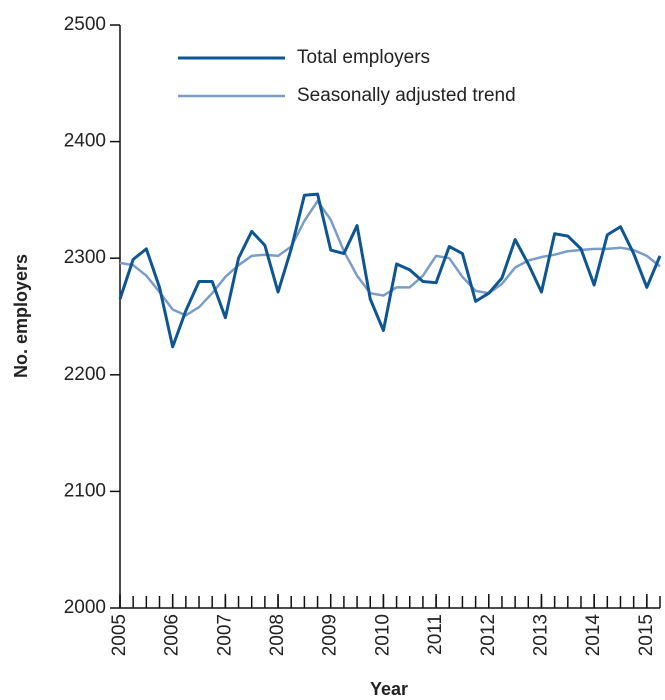  What do you see at coordinates (406, 95) in the screenshot?
I see `legend-label: Seasonally adjusted trend` at bounding box center [406, 95].